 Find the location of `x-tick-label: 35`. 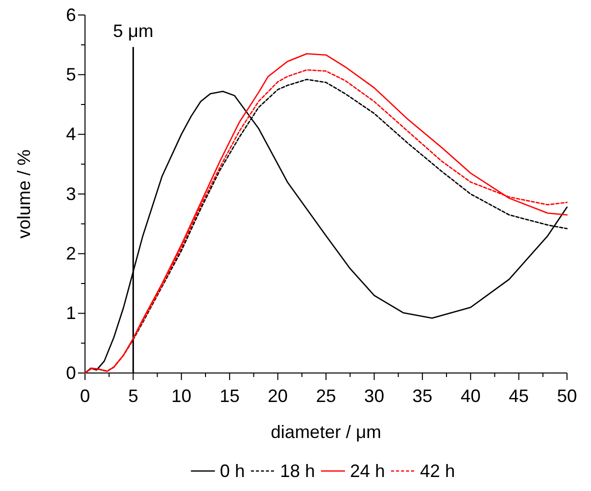

x-tick-label: 35 is located at coordinates (422, 396).